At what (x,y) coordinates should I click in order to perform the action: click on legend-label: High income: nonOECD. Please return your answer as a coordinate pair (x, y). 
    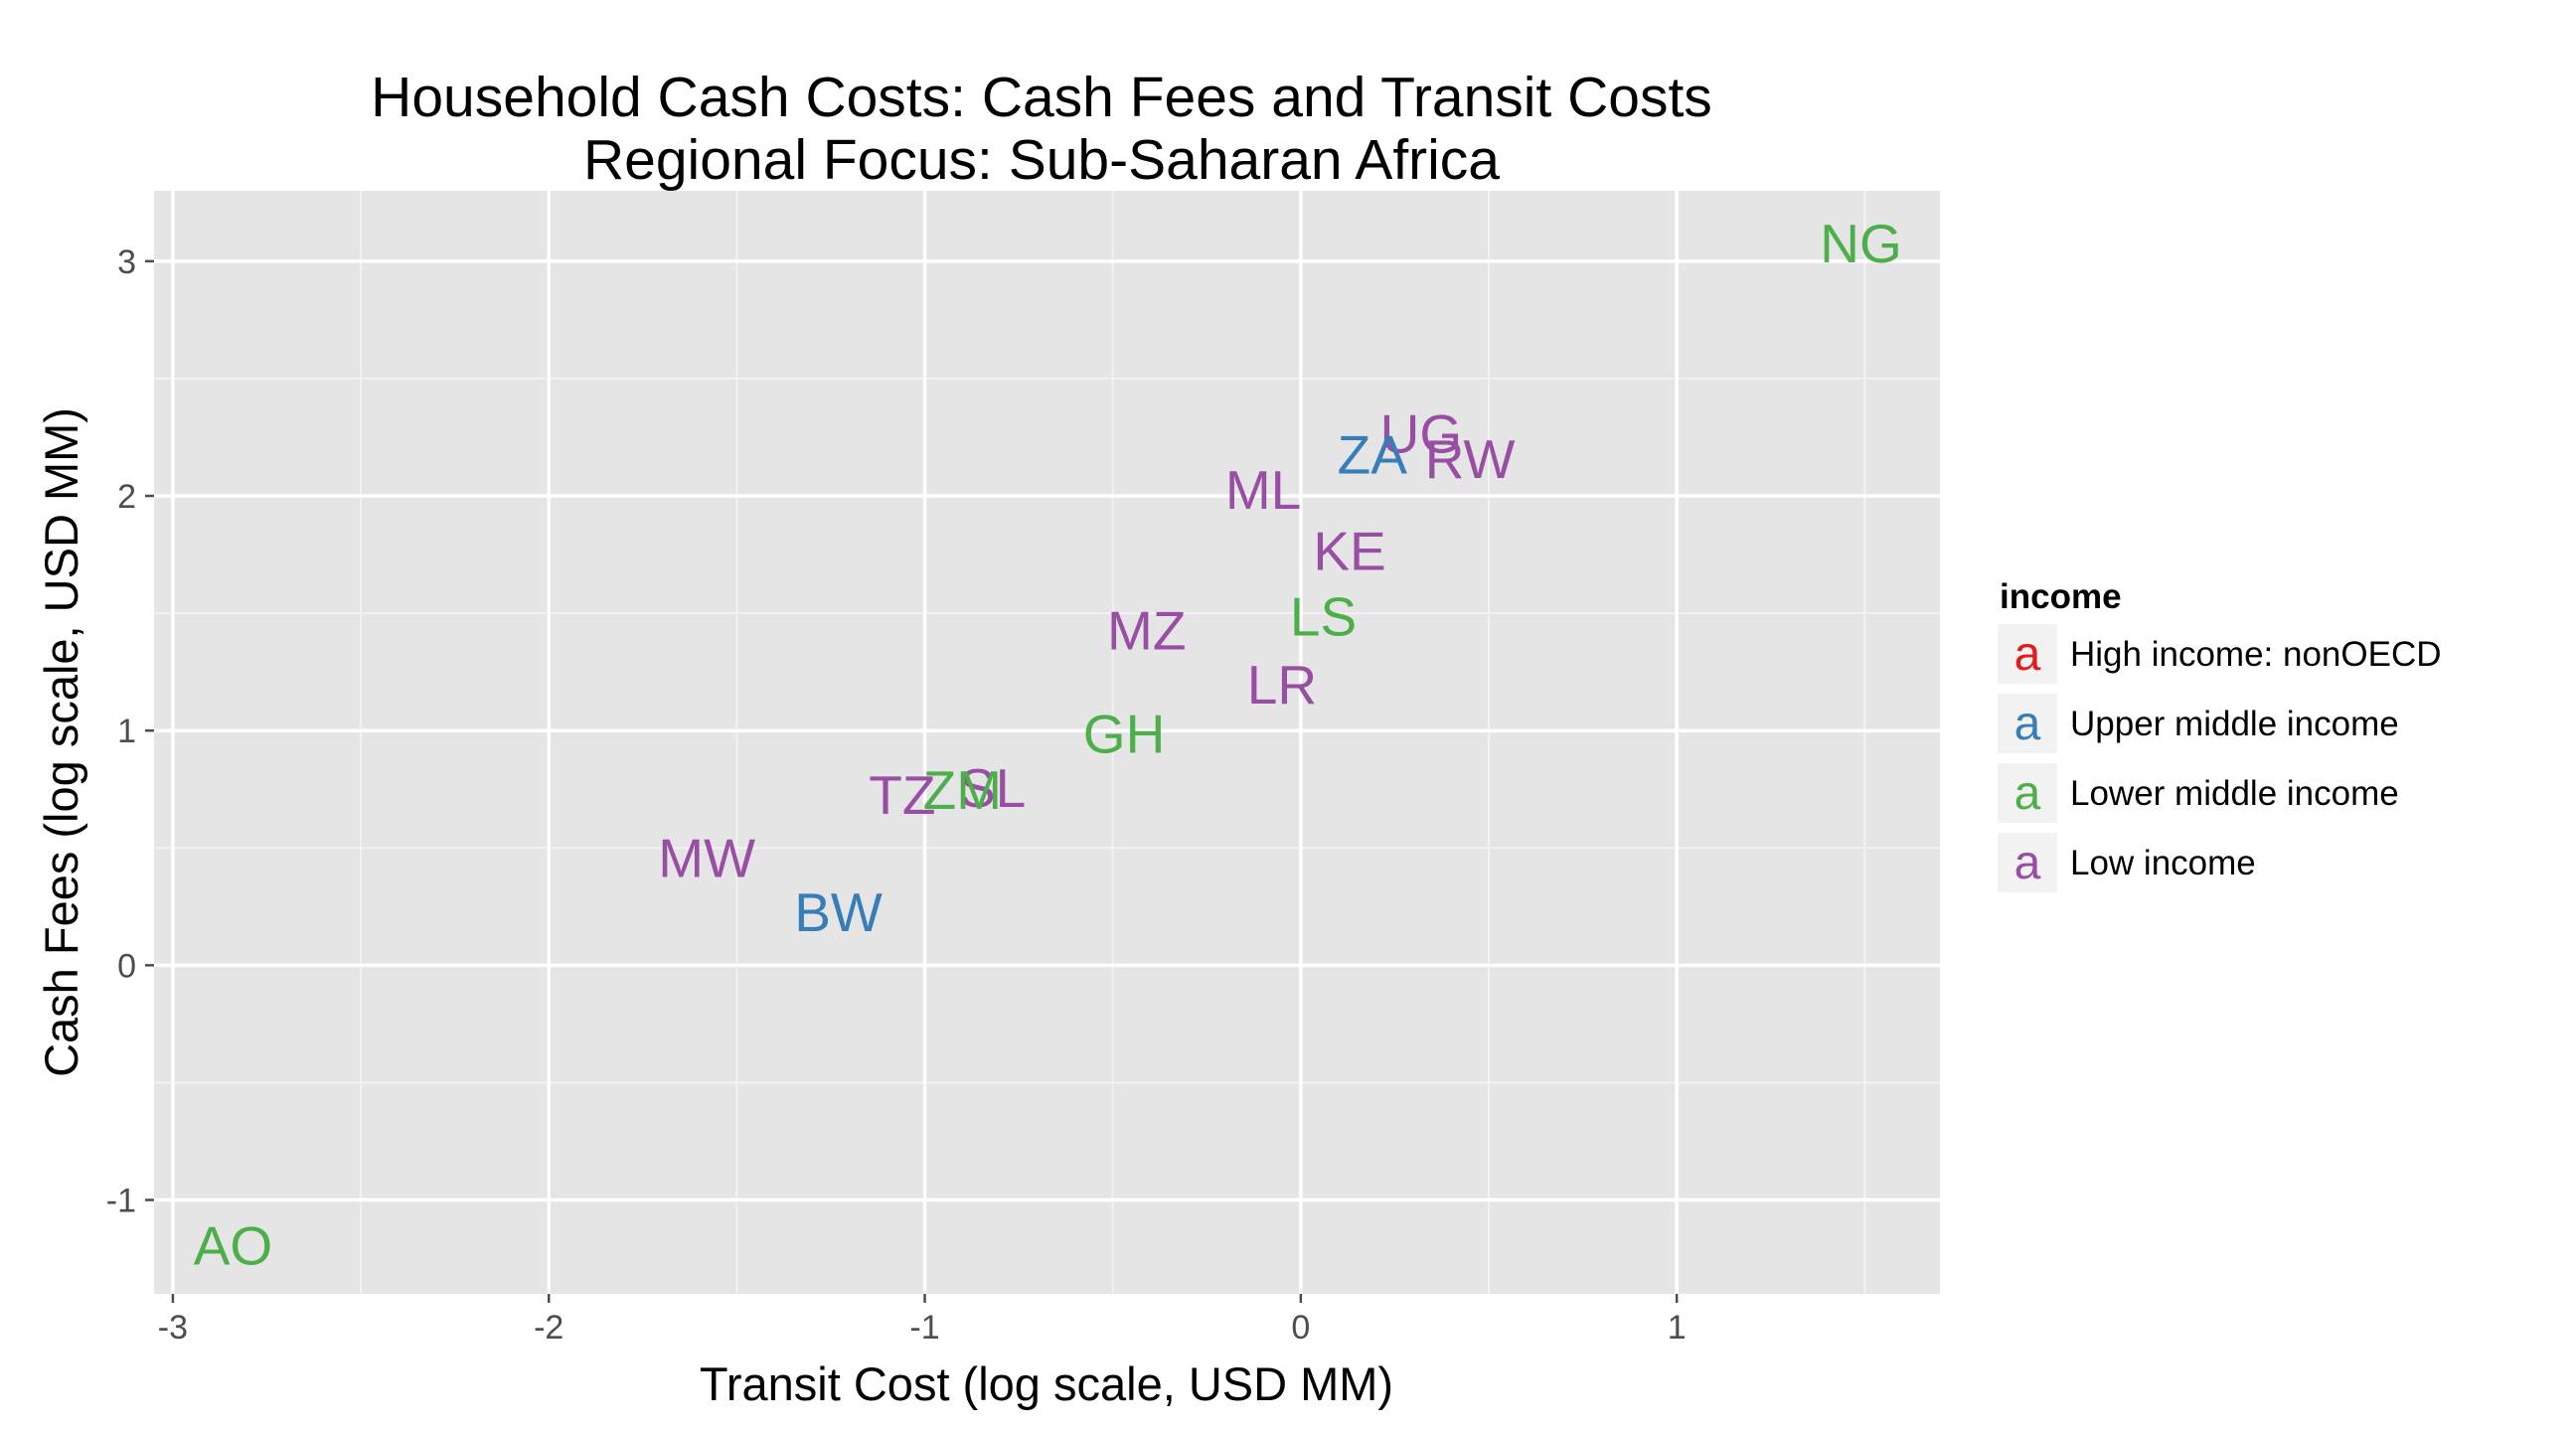
    Looking at the image, I should click on (2256, 654).